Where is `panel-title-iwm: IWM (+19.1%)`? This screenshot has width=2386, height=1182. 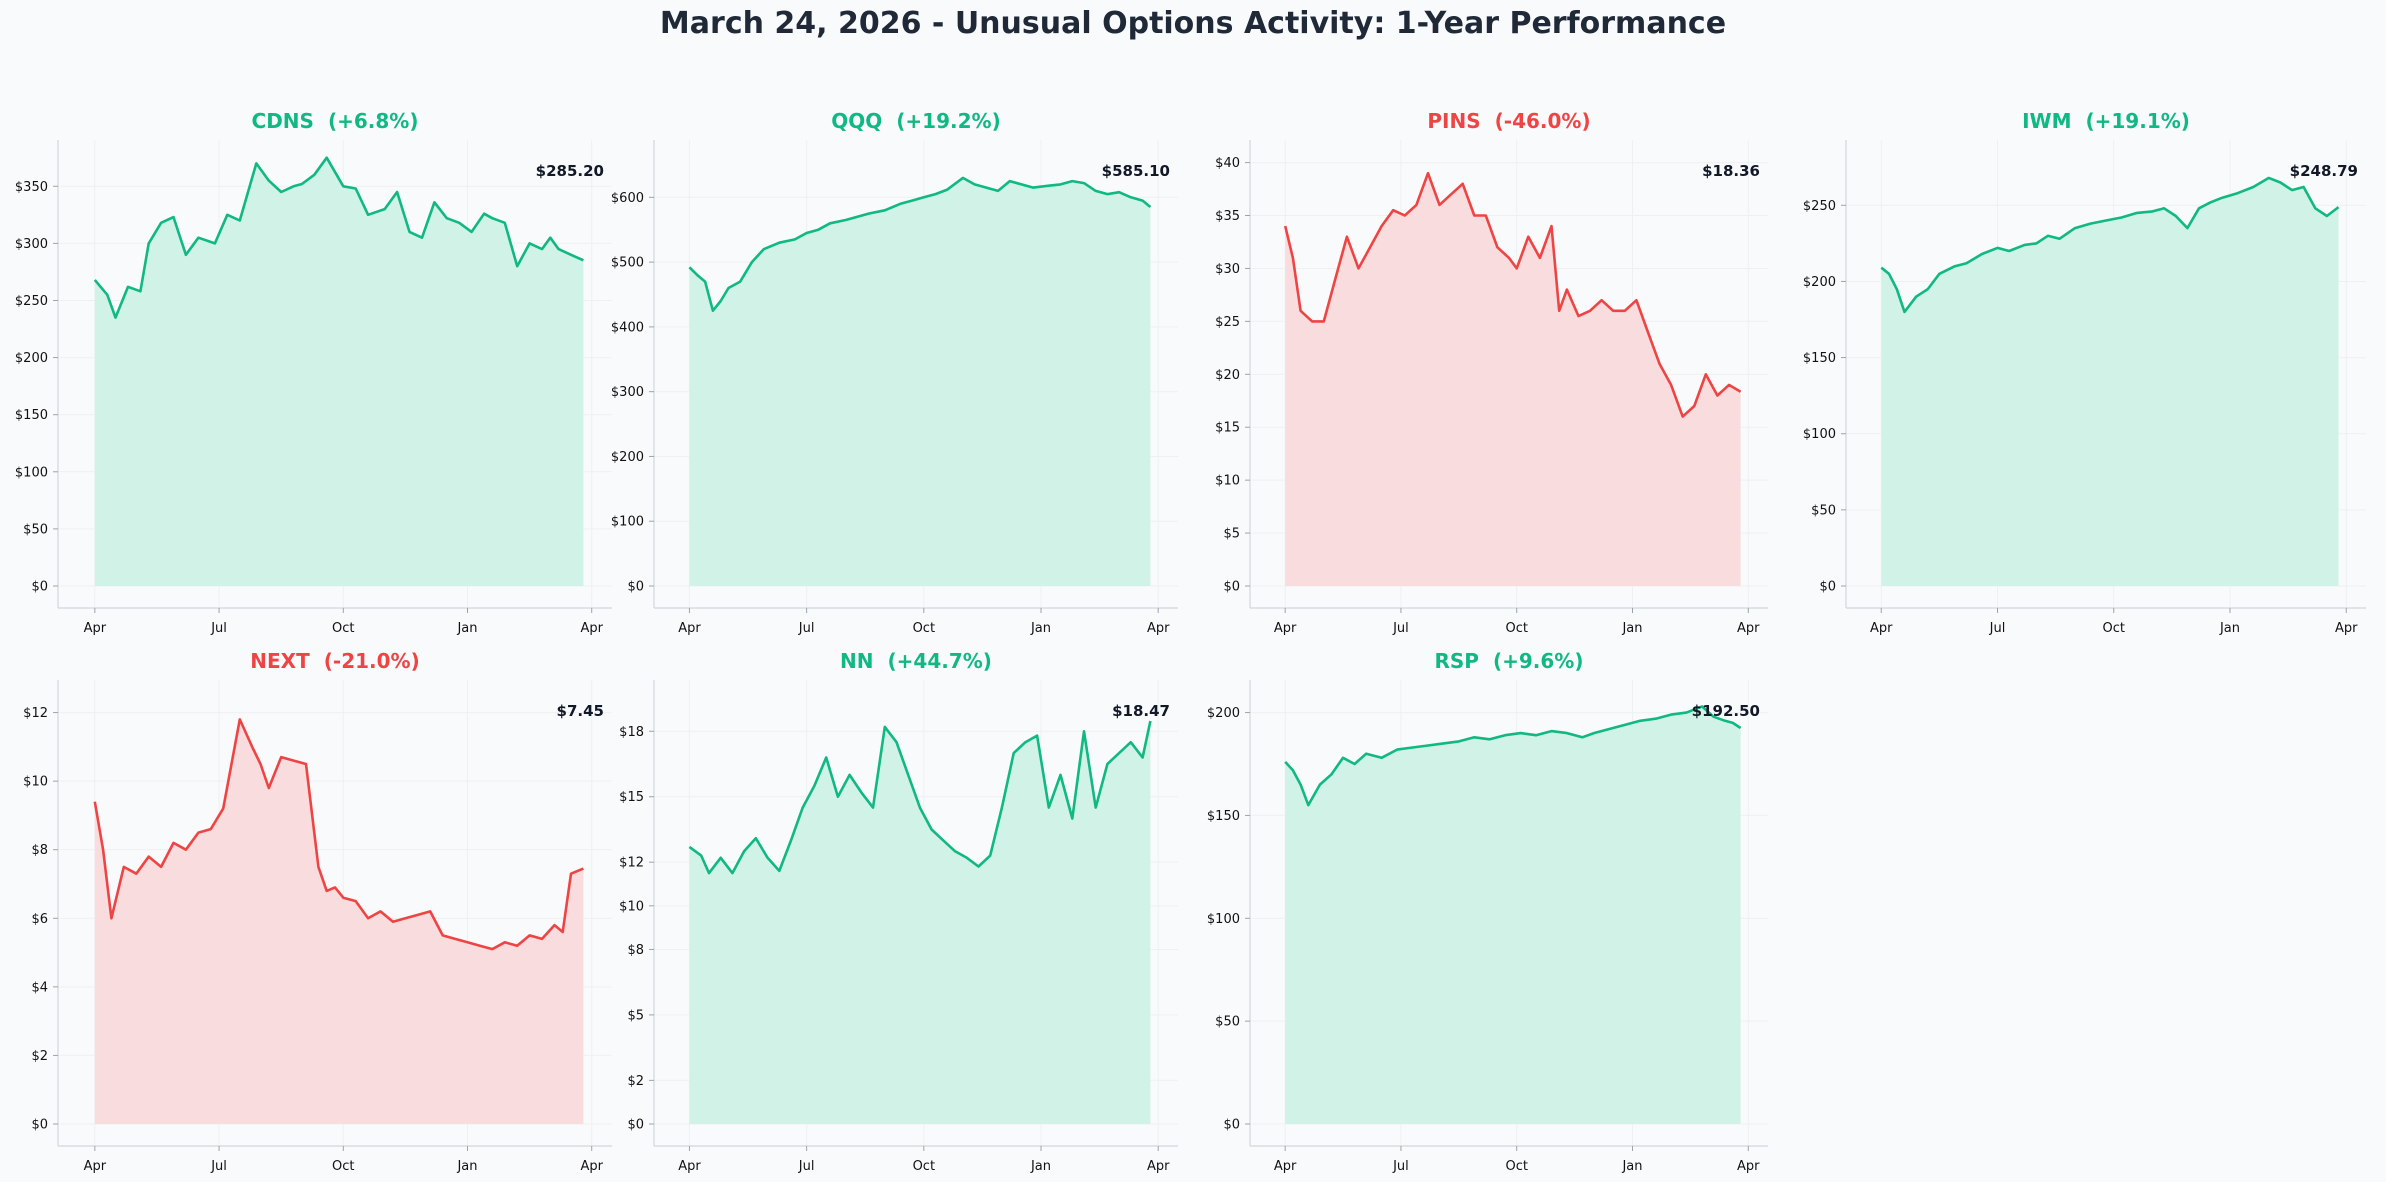 panel-title-iwm: IWM (+19.1%) is located at coordinates (2106, 121).